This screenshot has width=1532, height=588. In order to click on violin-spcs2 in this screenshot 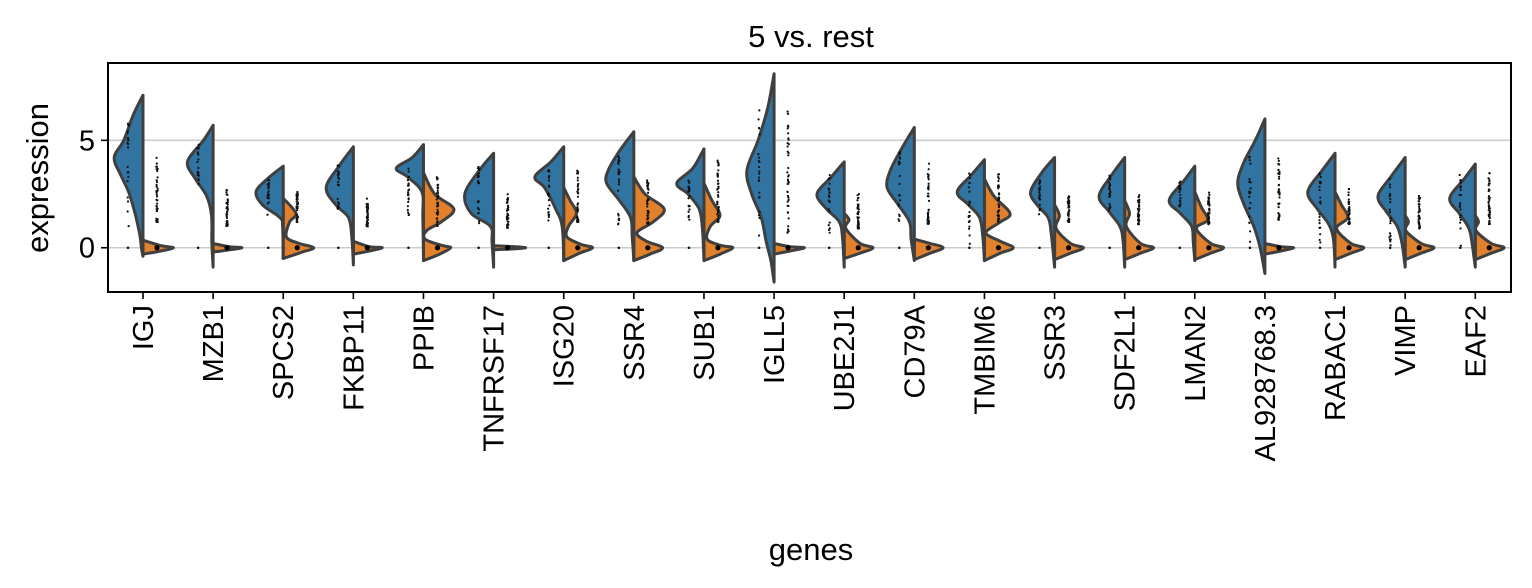, I will do `click(285, 212)`.